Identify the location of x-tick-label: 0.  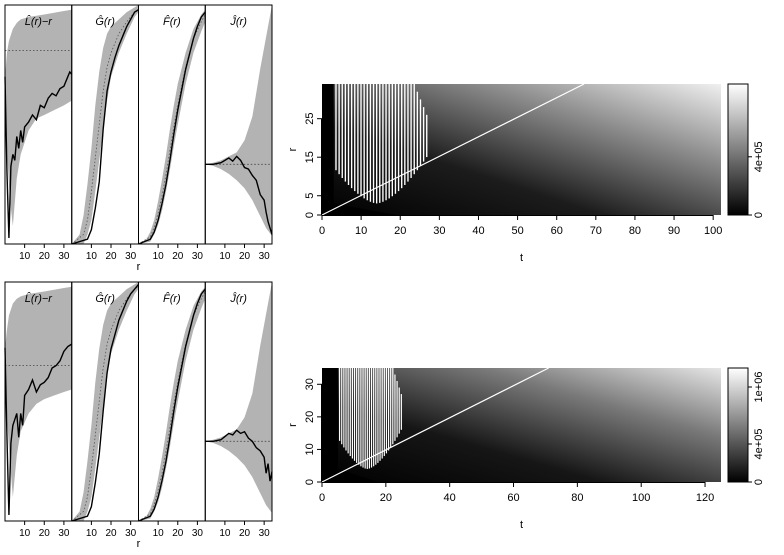
(322, 231).